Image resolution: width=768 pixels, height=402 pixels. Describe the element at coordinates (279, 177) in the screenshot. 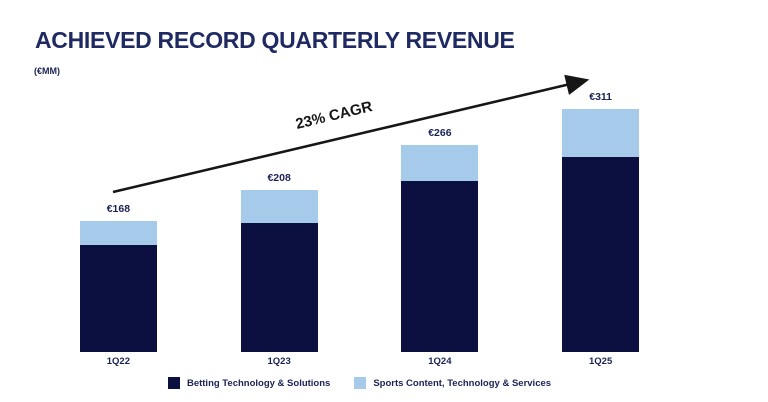

I see `bar-value-label: €208` at that location.